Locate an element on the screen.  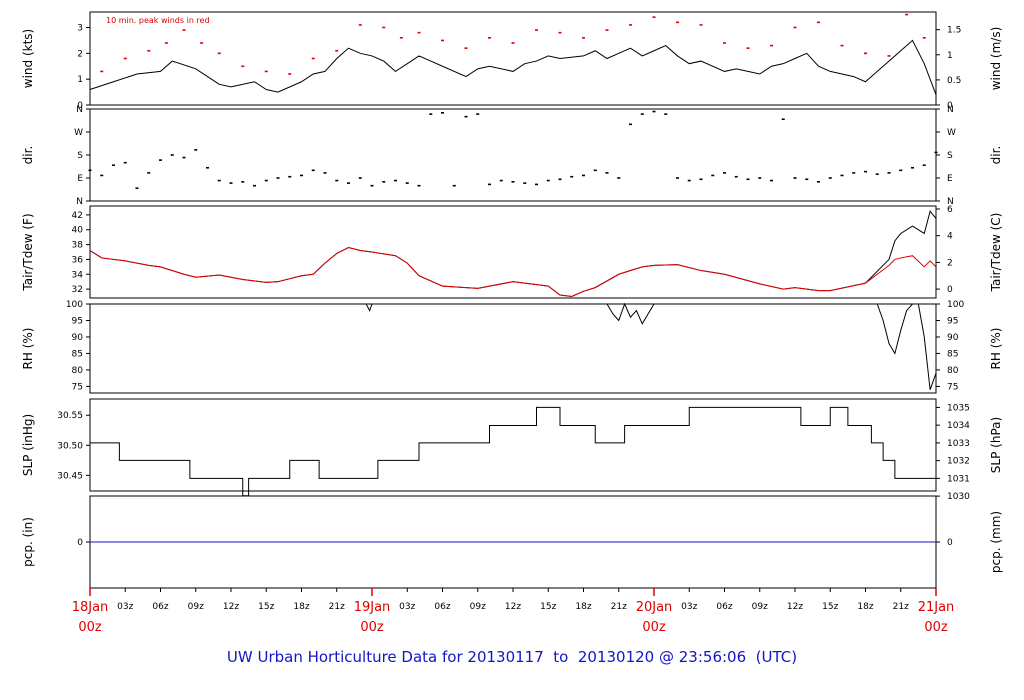
x-tick-label: 06z is located at coordinates (724, 607).